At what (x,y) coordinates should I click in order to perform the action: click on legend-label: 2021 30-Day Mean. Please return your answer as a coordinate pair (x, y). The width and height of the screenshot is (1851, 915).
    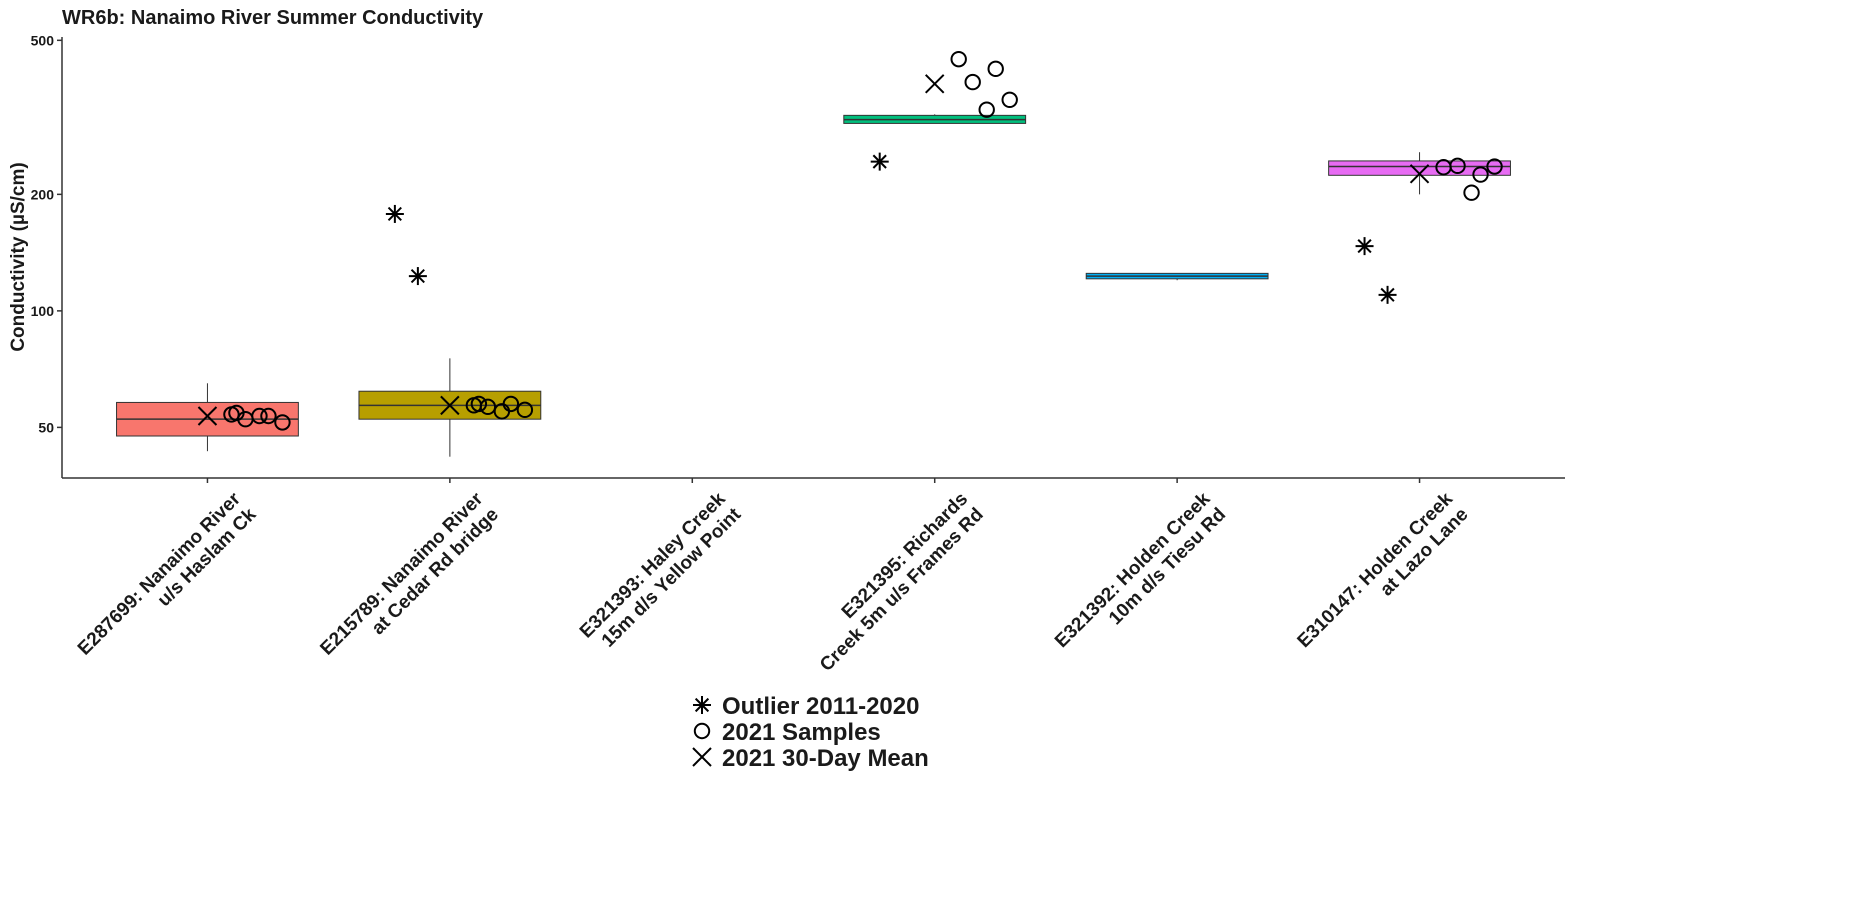
    Looking at the image, I should click on (825, 758).